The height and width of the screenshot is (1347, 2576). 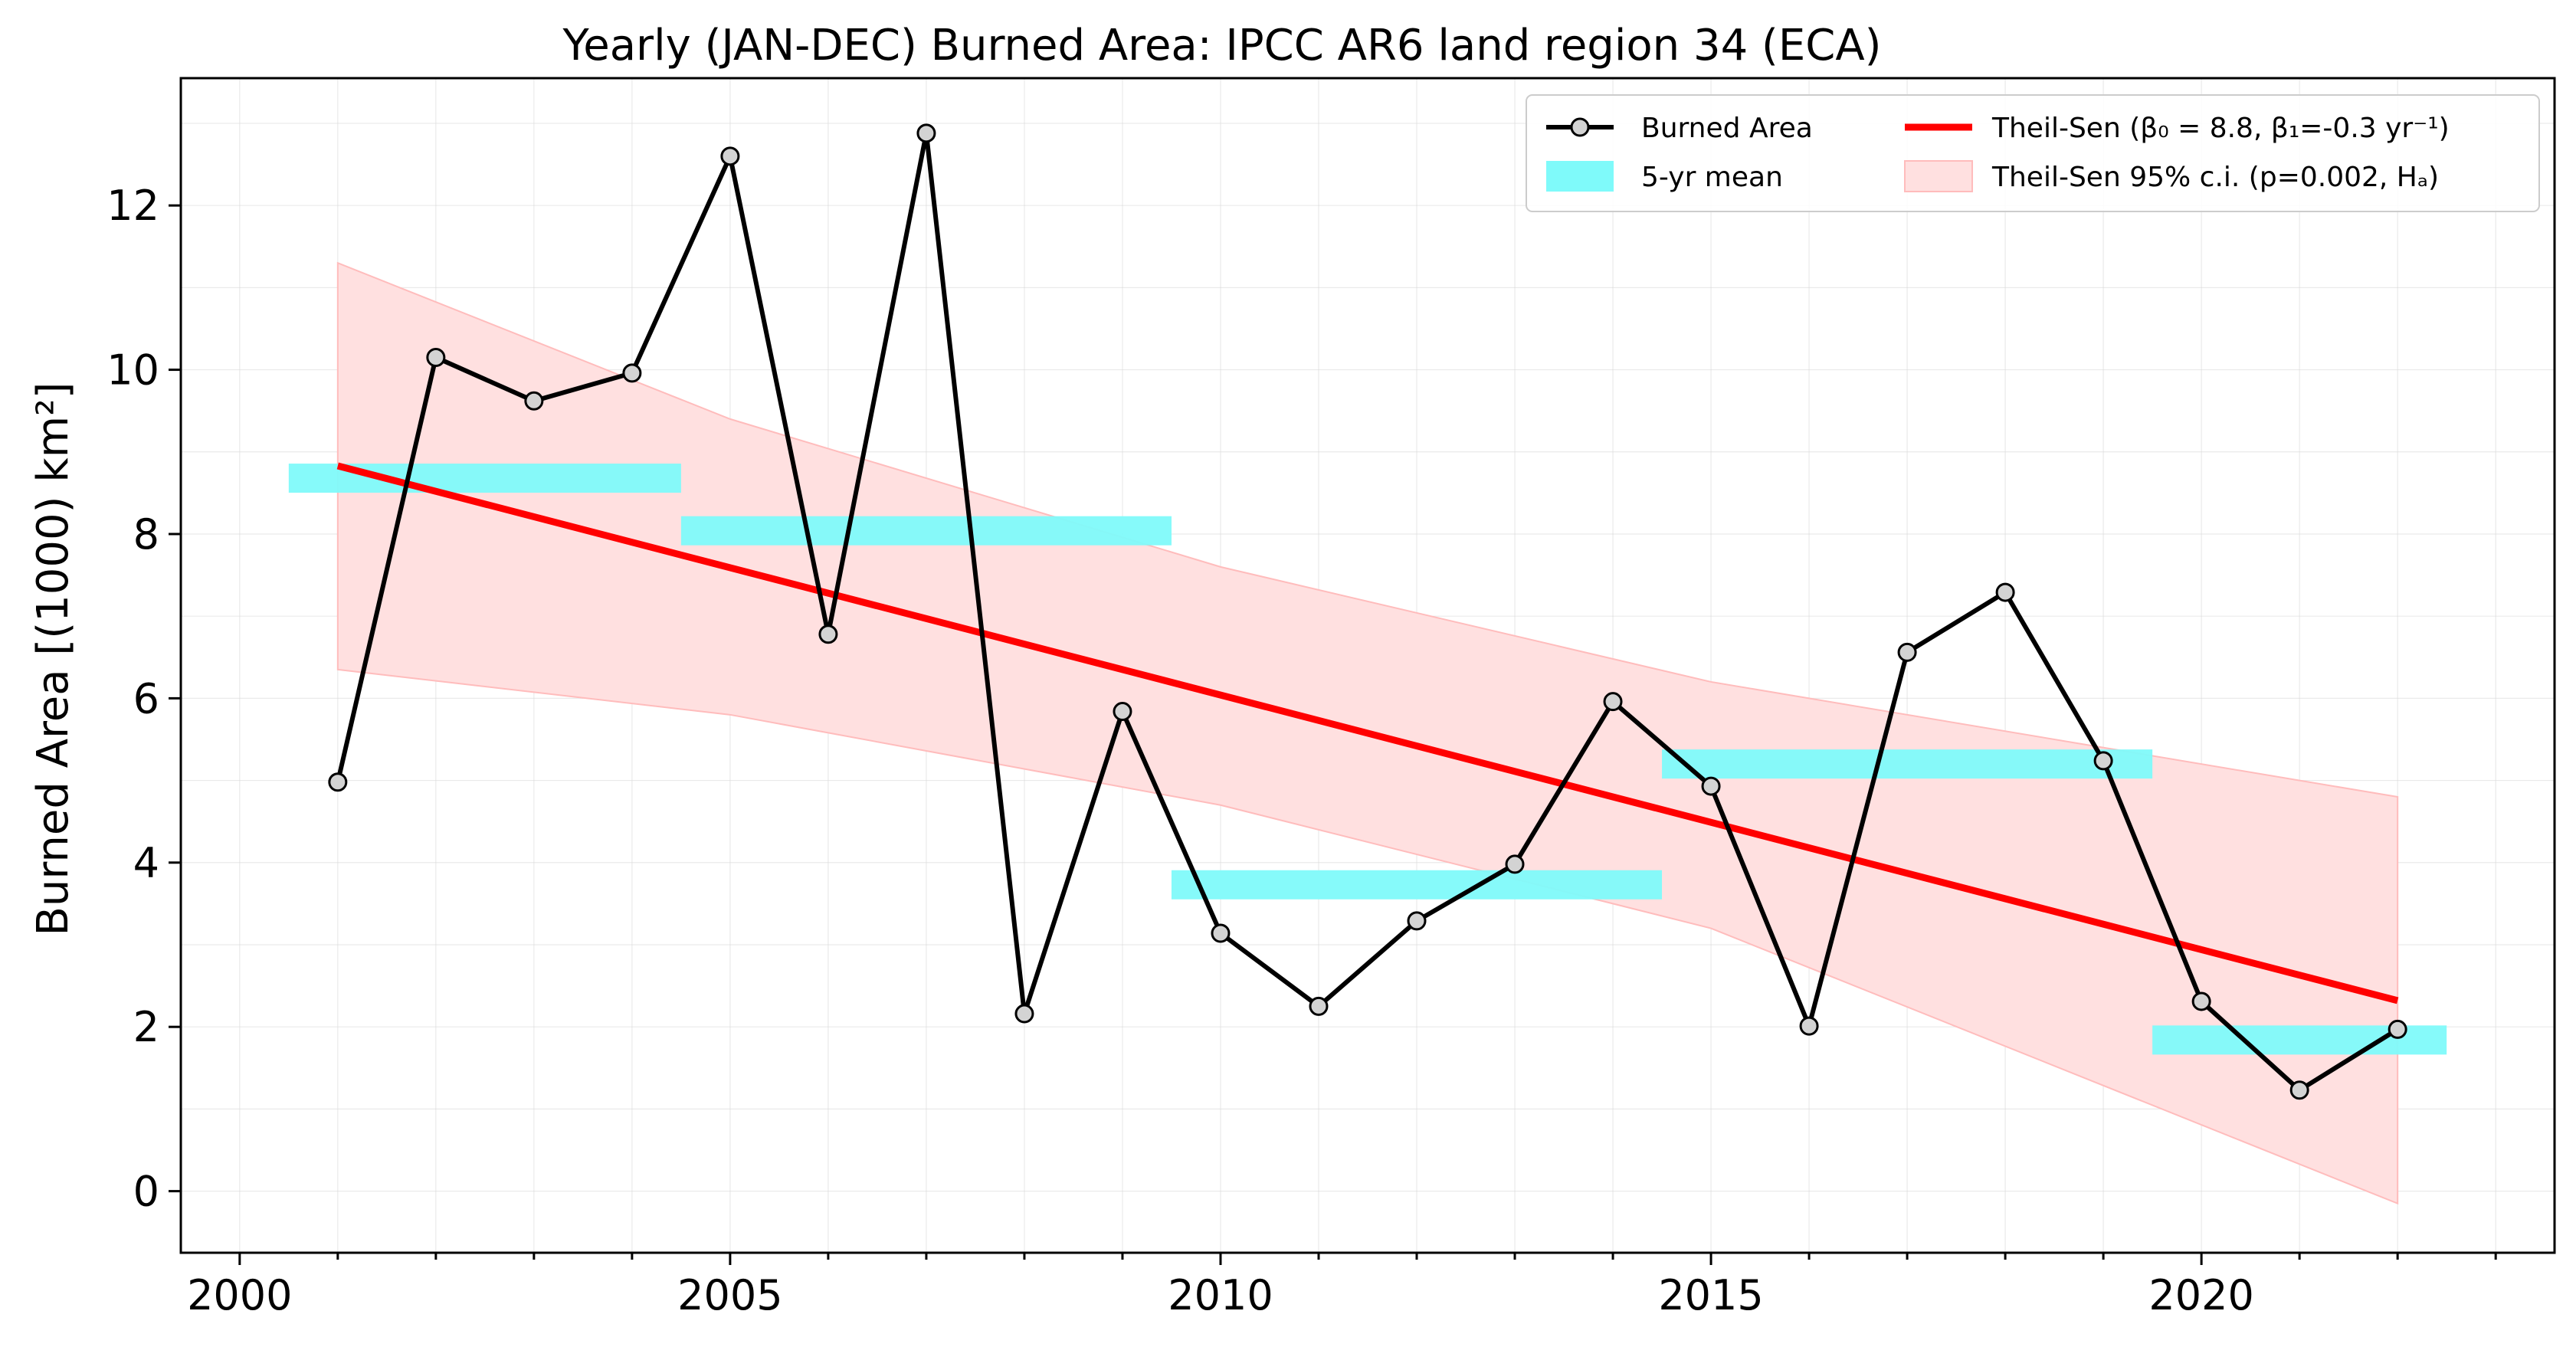 I want to click on y-tick-label: 0, so click(x=146, y=1192).